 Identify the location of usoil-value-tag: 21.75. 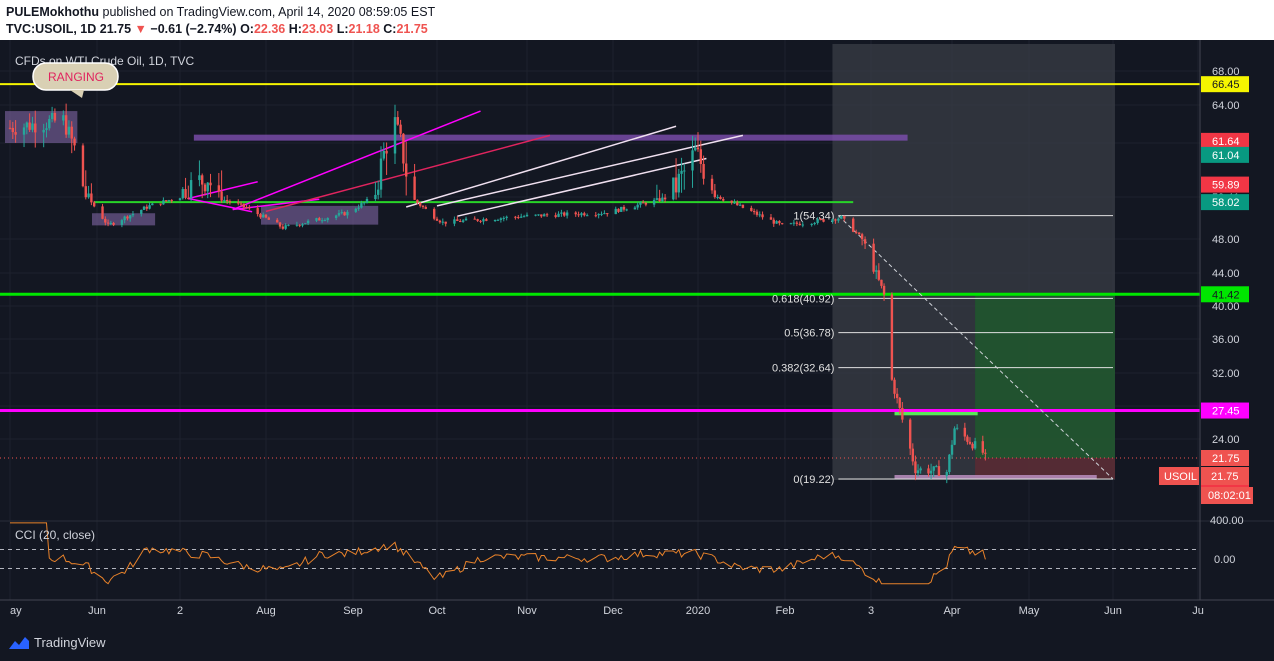
(1225, 477).